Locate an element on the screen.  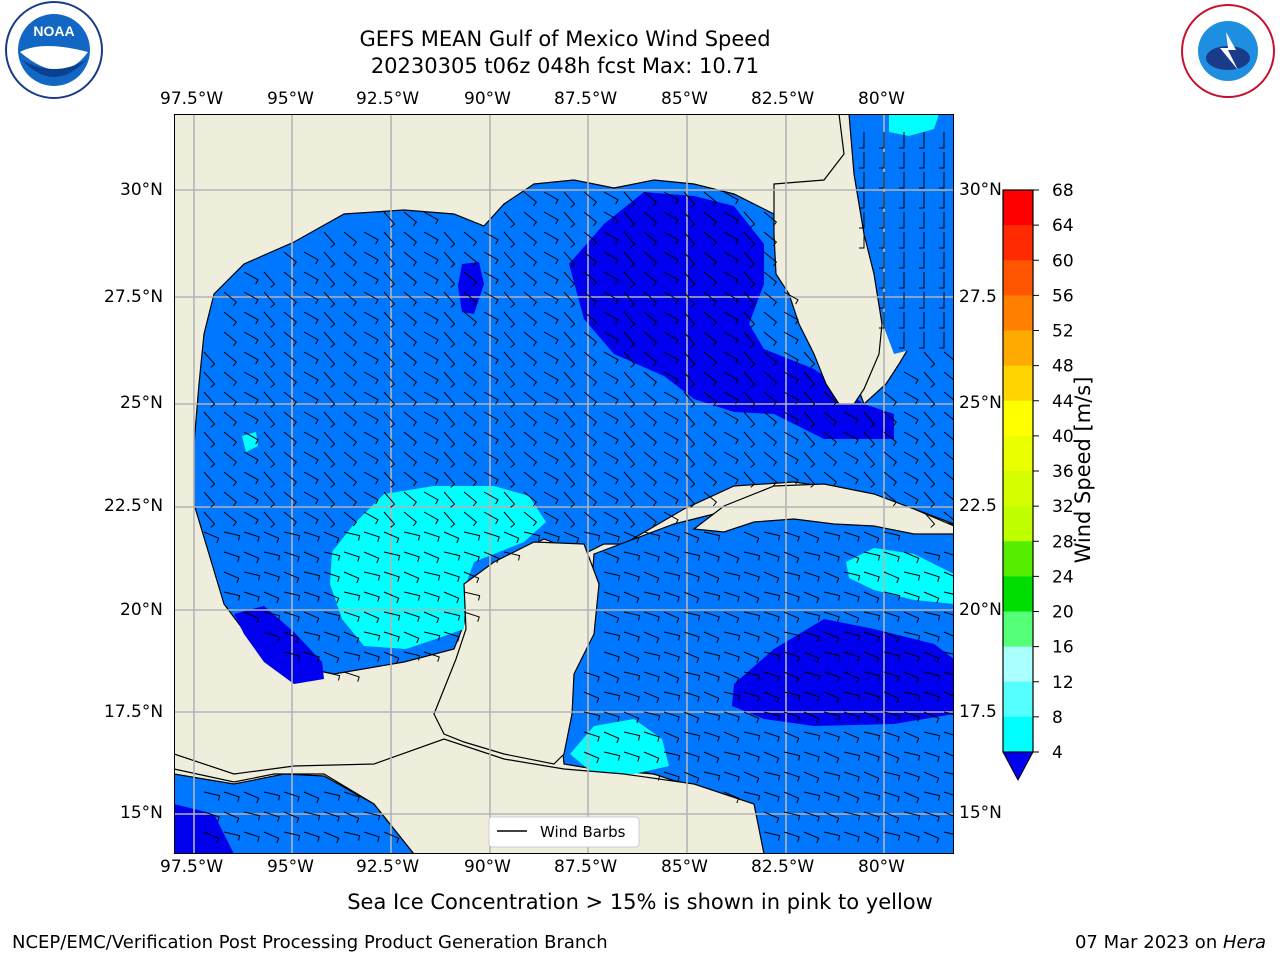
lat-tick-right: 30°N is located at coordinates (980, 190).